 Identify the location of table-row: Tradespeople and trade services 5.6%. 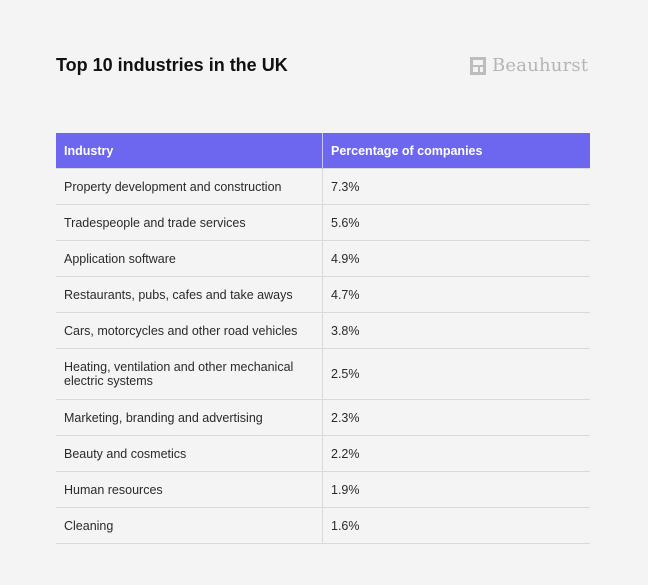
(323, 222).